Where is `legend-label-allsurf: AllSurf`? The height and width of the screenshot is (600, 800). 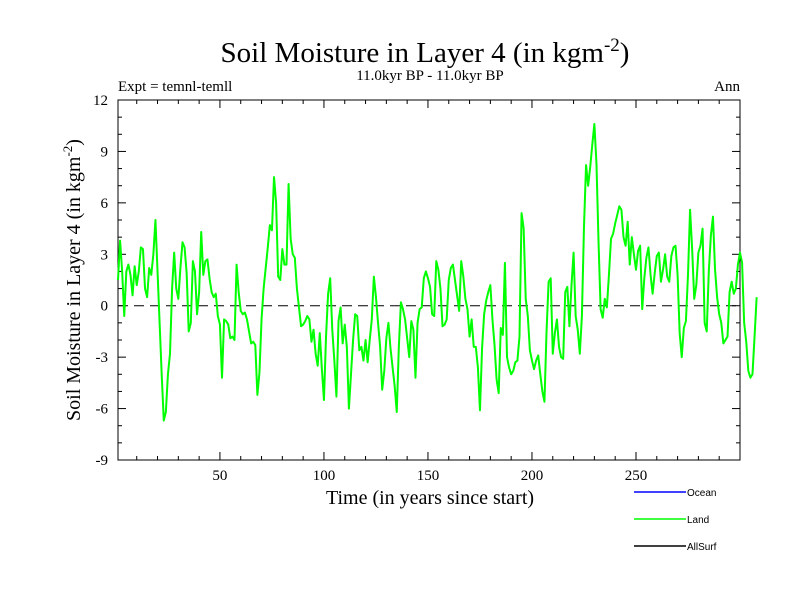
legend-label-allsurf: AllSurf is located at coordinates (702, 547).